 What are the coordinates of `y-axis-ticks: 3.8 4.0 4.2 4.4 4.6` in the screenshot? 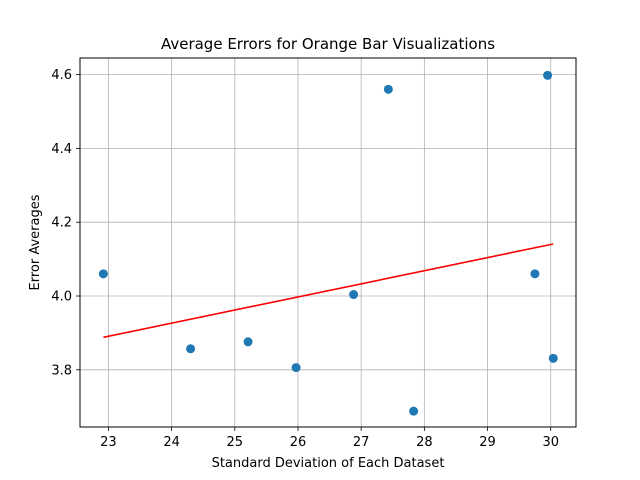 It's located at (65, 223).